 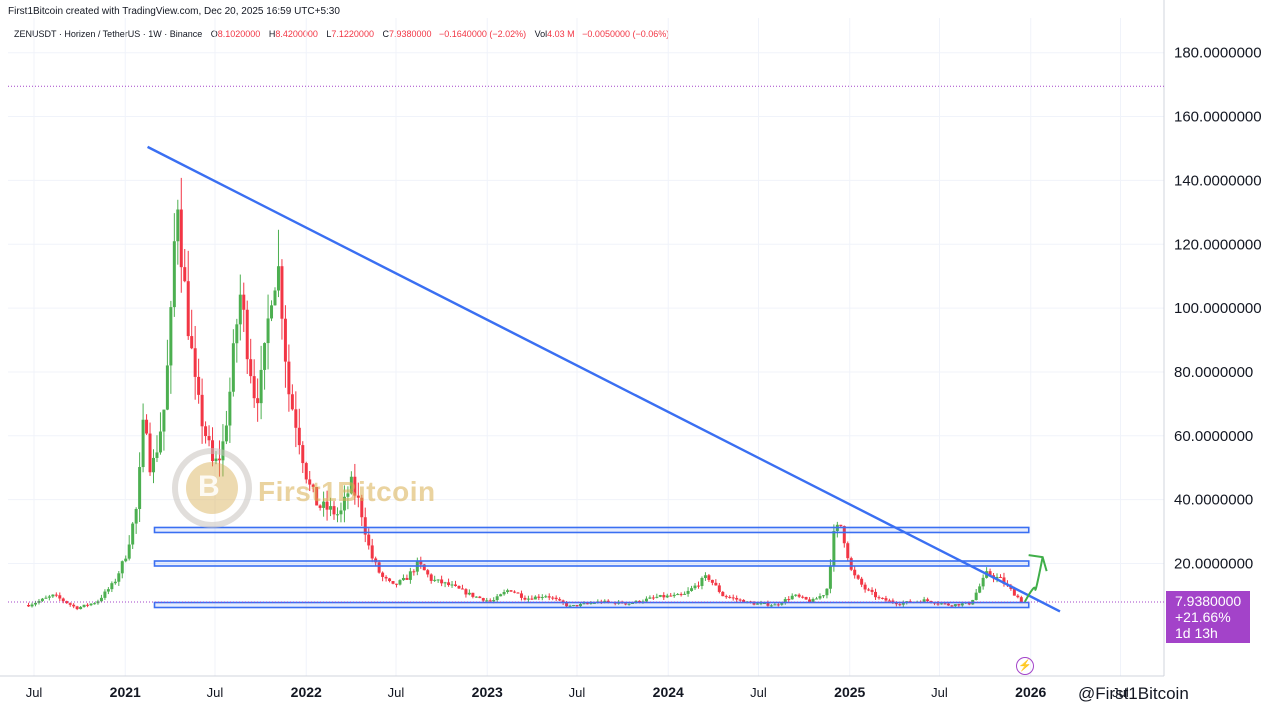 I want to click on change-value: −0.1640000 (−2.02%), so click(x=483, y=34).